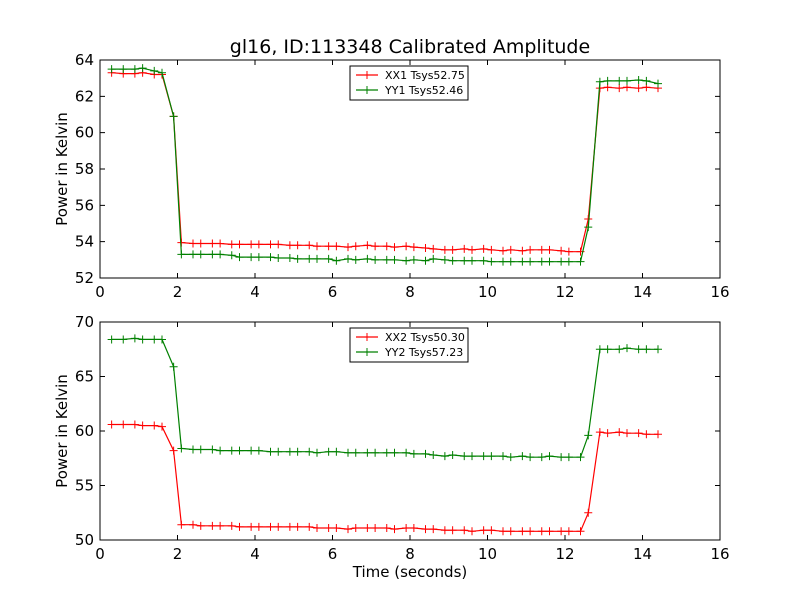 The image size is (800, 600). Describe the element at coordinates (84, 322) in the screenshot. I see `y-tick-label: 70` at that location.